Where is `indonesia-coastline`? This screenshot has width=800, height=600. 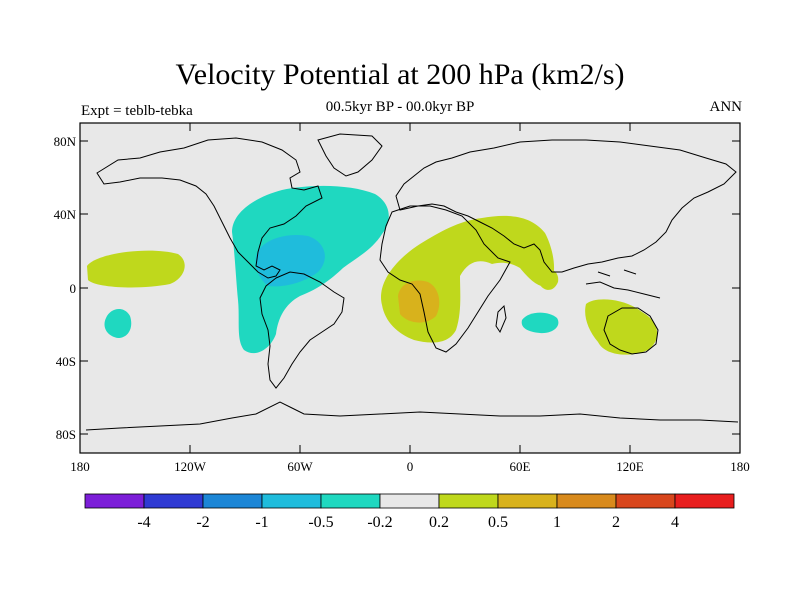 indonesia-coastline is located at coordinates (623, 284).